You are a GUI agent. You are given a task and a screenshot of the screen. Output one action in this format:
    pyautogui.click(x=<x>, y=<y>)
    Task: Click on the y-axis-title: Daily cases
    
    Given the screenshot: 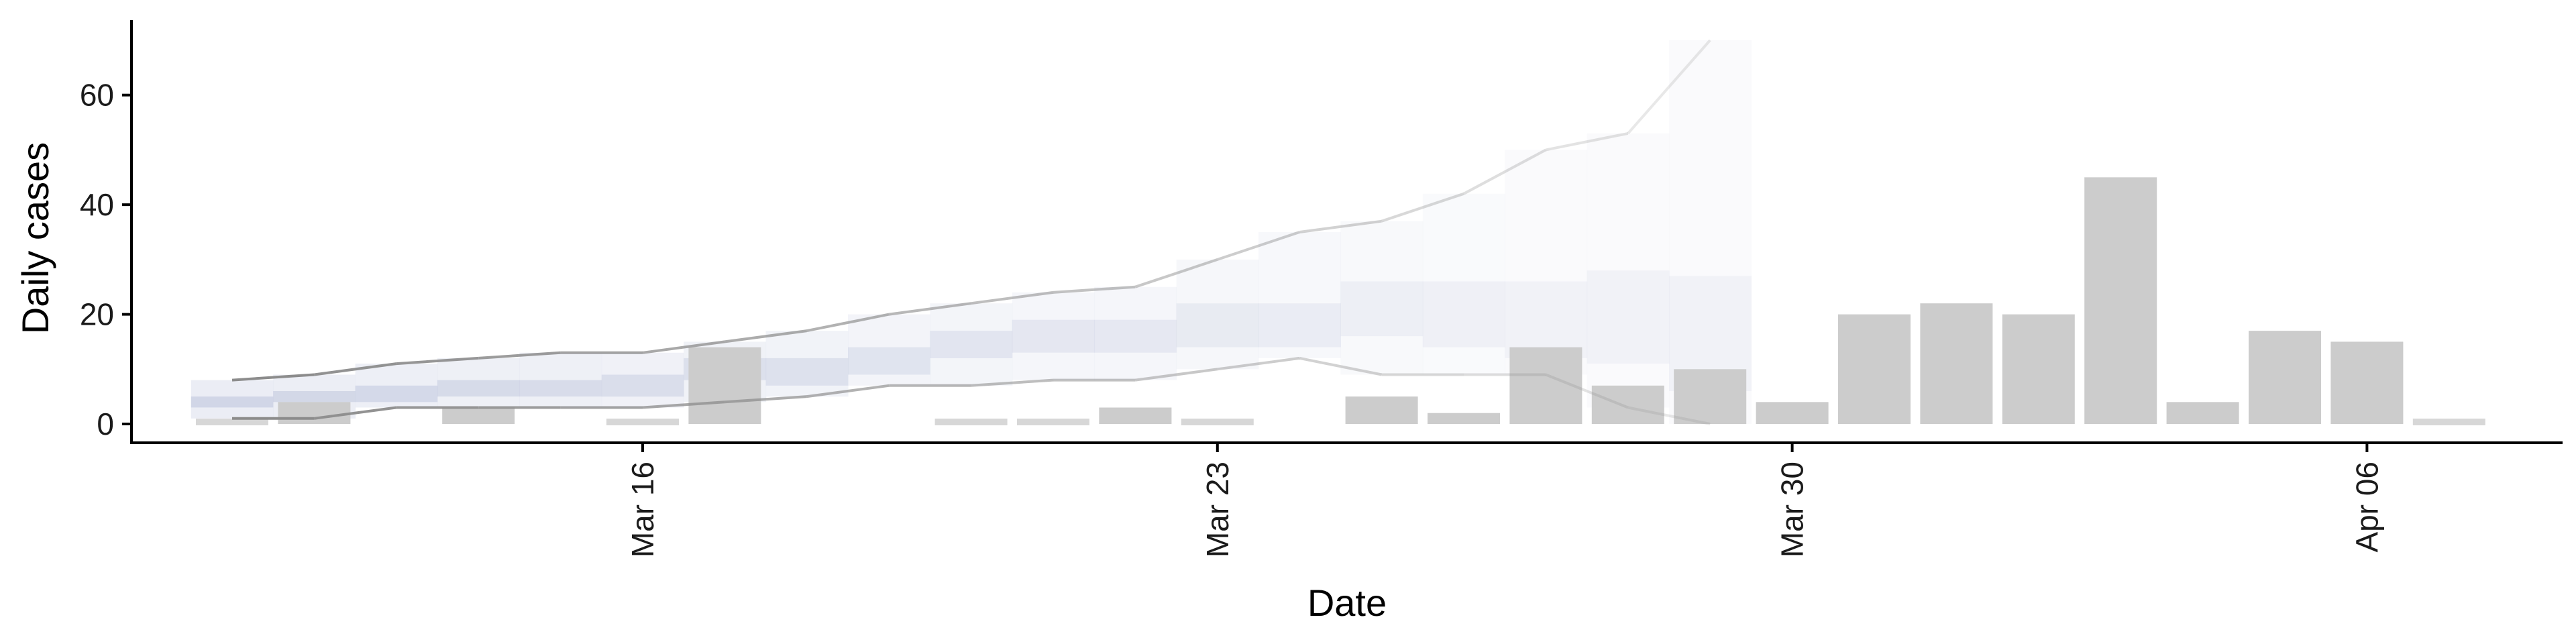 What is the action you would take?
    pyautogui.click(x=35, y=238)
    